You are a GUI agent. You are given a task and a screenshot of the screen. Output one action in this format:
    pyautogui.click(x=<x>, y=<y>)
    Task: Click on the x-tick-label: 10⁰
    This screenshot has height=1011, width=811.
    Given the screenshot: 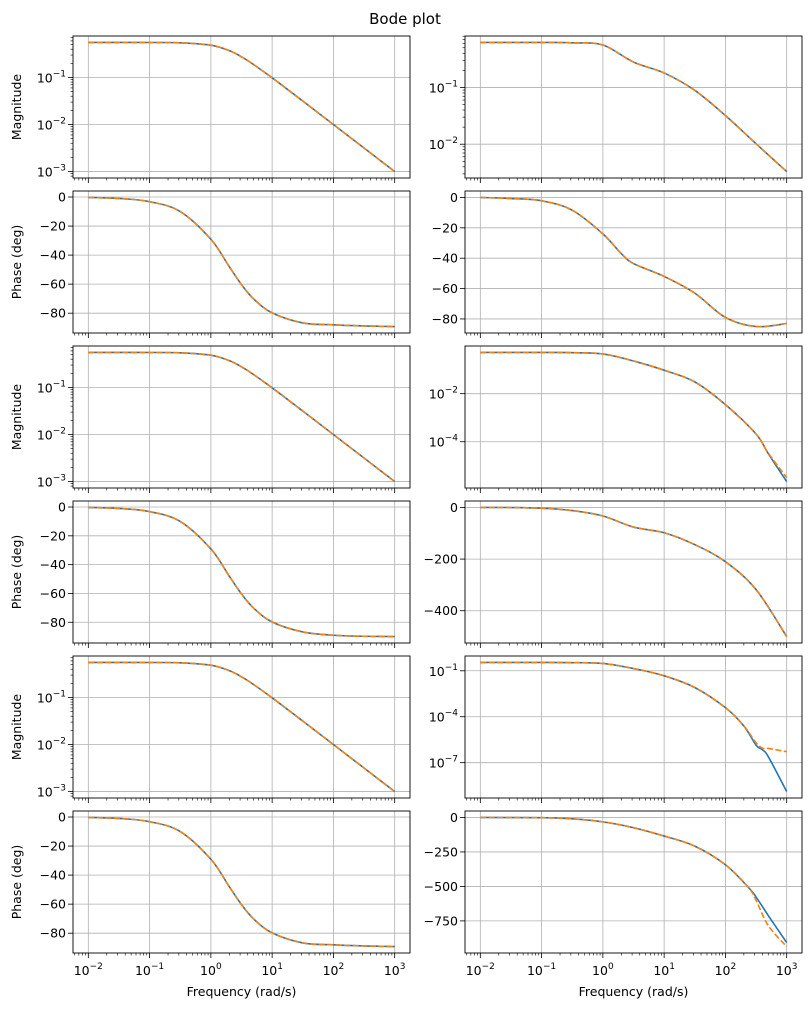 What is the action you would take?
    pyautogui.click(x=211, y=970)
    